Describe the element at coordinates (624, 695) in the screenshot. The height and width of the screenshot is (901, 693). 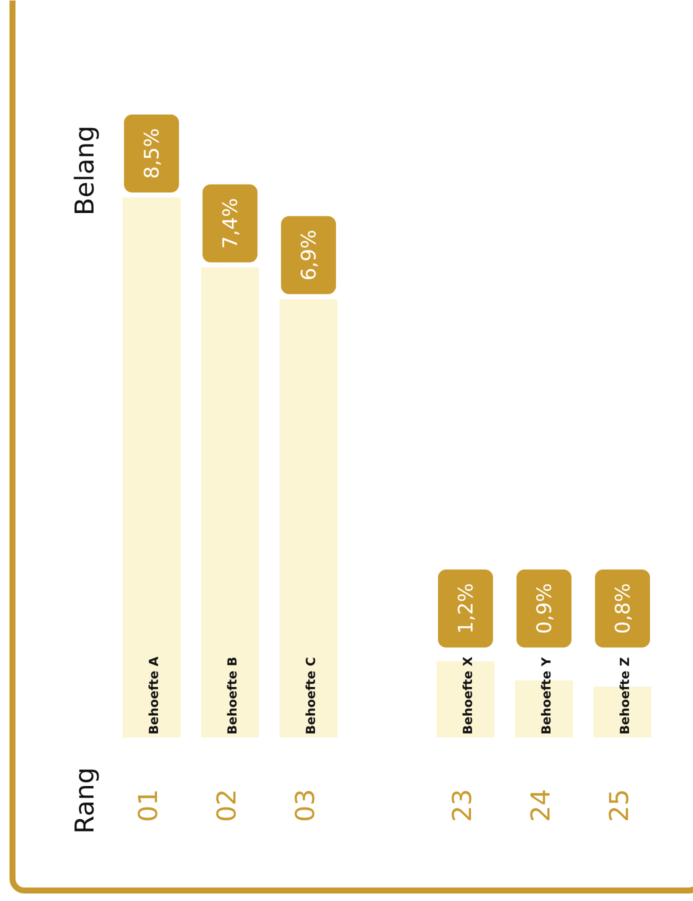
I see `x-tick-label: Behoefte Z` at that location.